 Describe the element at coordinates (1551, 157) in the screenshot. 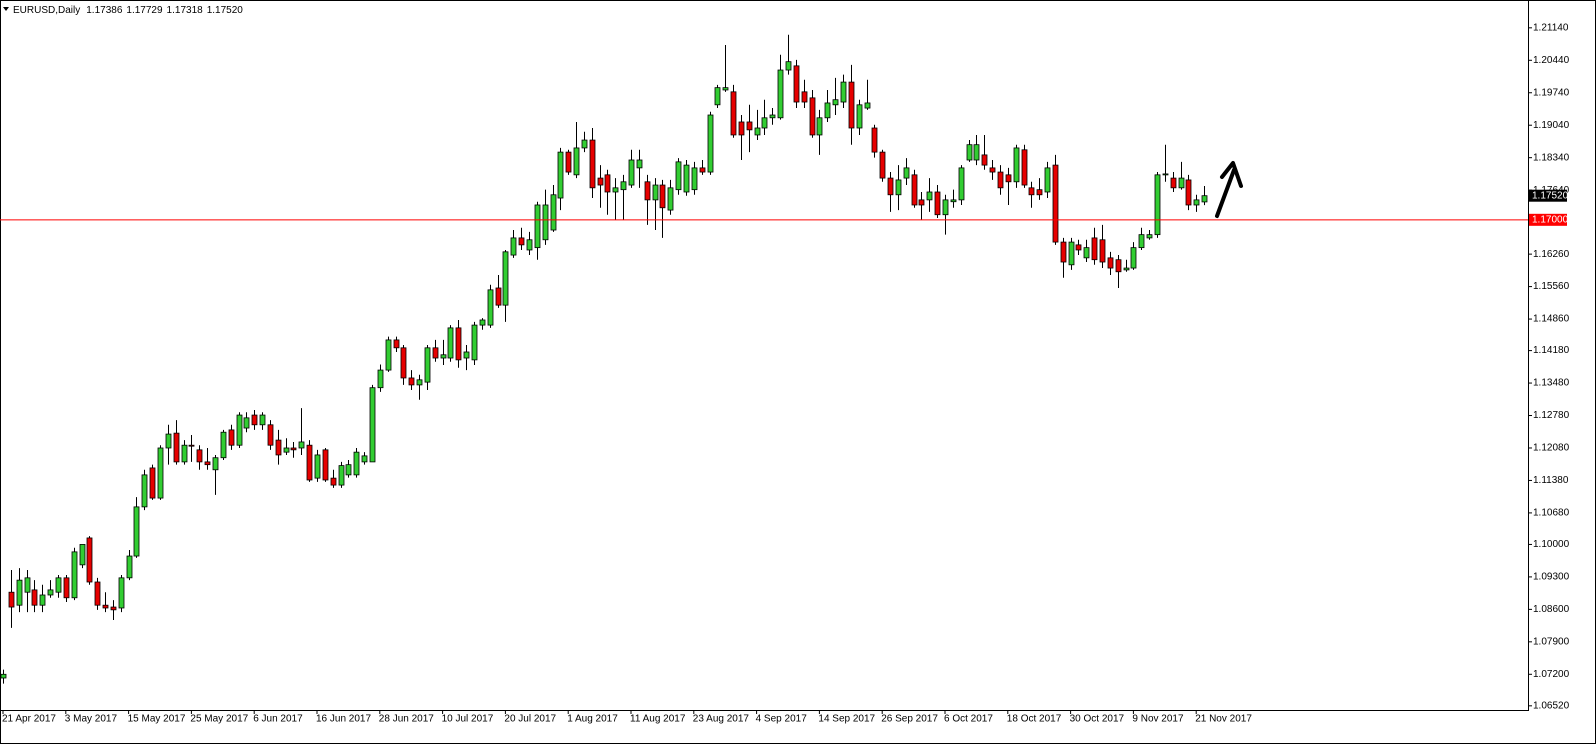

I see `y-tick-label: 1.18340` at that location.